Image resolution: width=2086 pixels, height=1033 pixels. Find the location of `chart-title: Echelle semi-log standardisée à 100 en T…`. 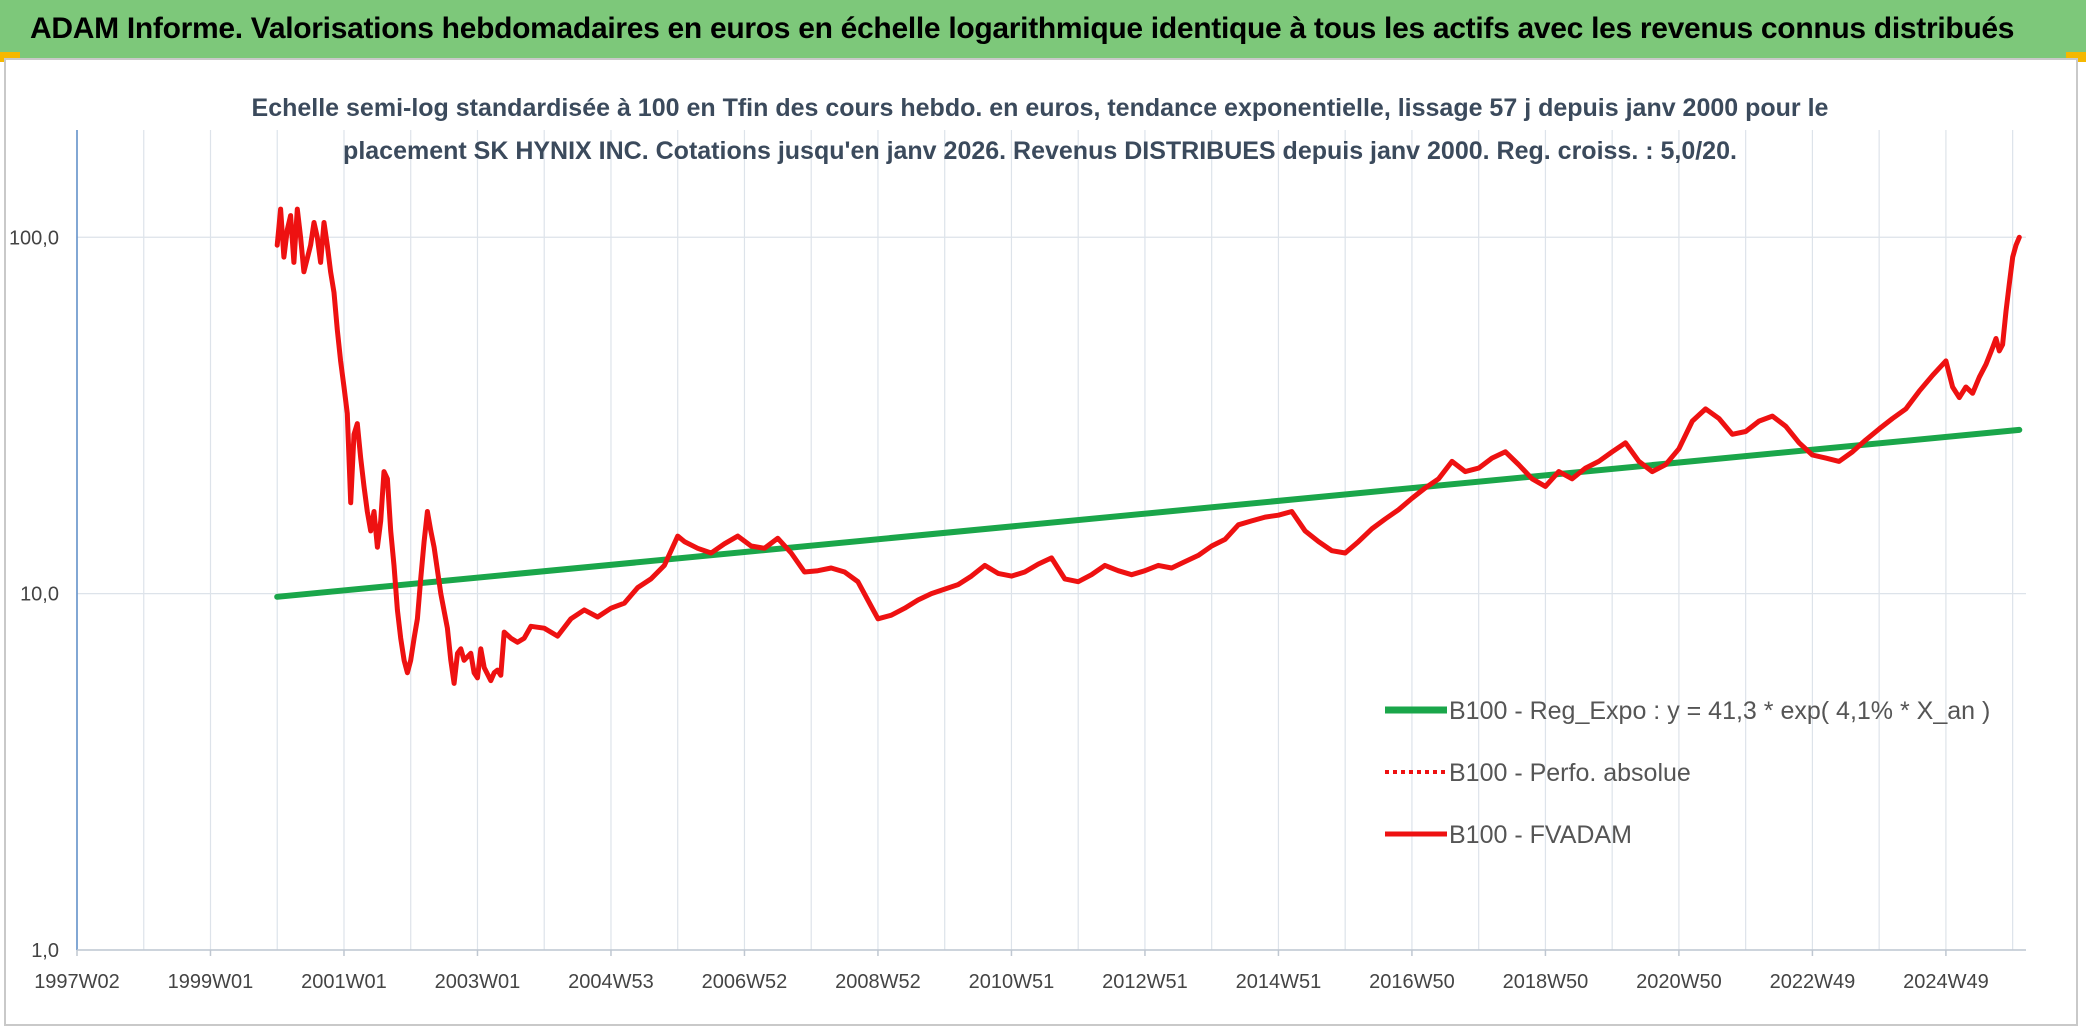

chart-title: Echelle semi-log standardisée à 100 en T… is located at coordinates (1040, 129).